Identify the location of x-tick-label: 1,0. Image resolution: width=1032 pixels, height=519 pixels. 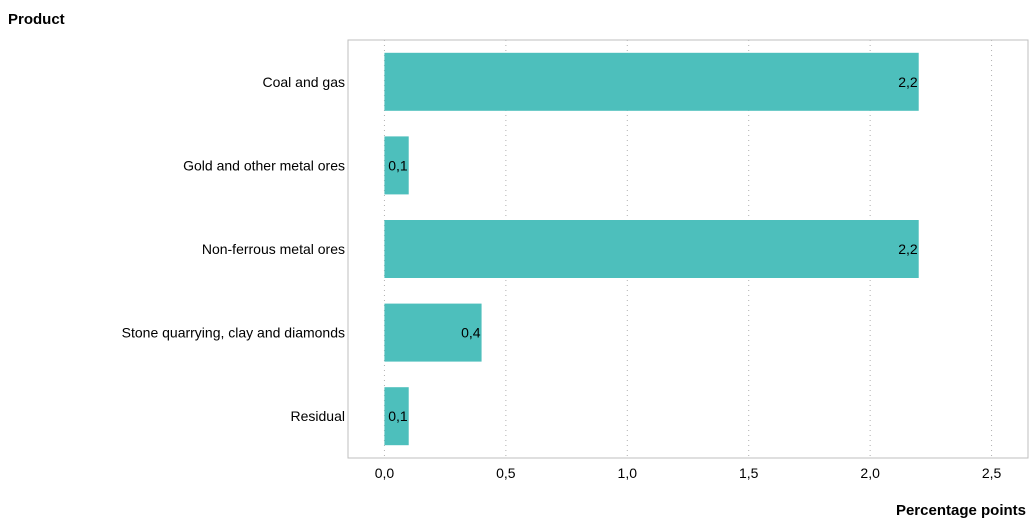
(628, 473).